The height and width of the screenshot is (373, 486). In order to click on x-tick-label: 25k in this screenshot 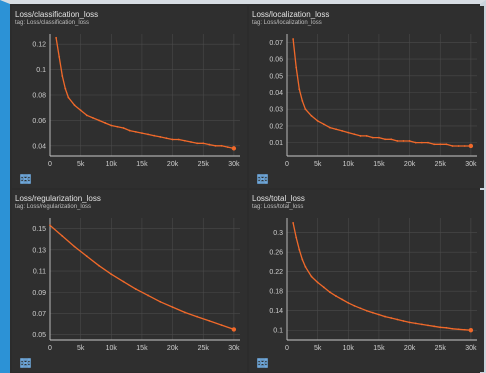, I will do `click(204, 164)`.